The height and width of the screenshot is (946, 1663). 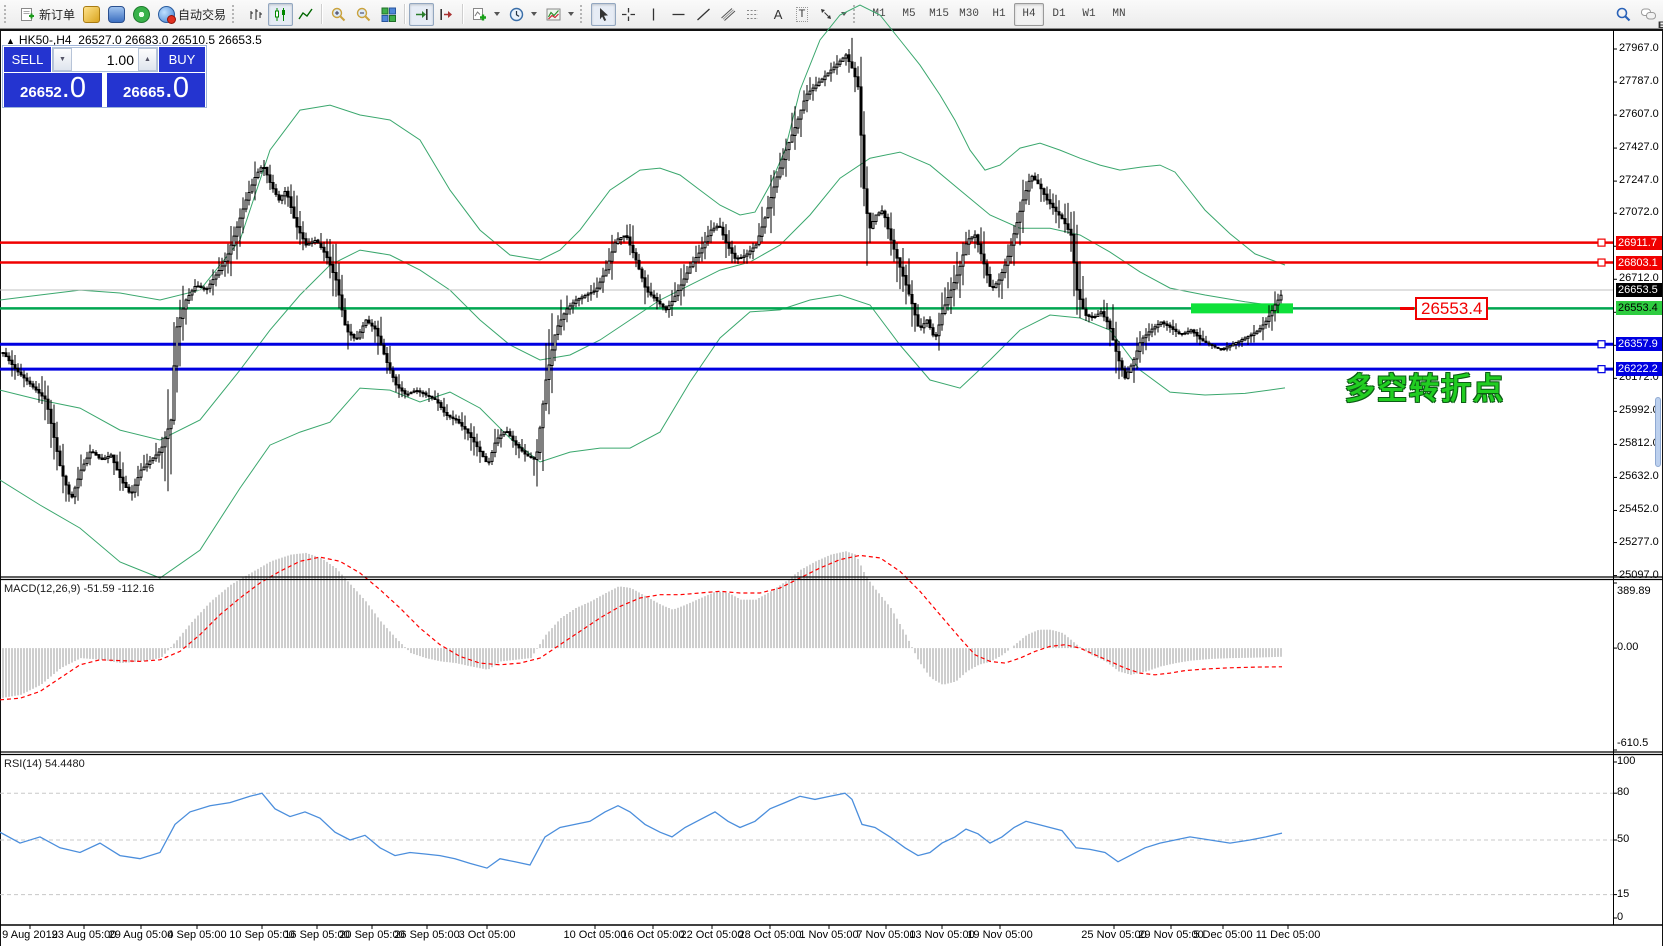 I want to click on horizontal-line-icon, so click(x=678, y=14).